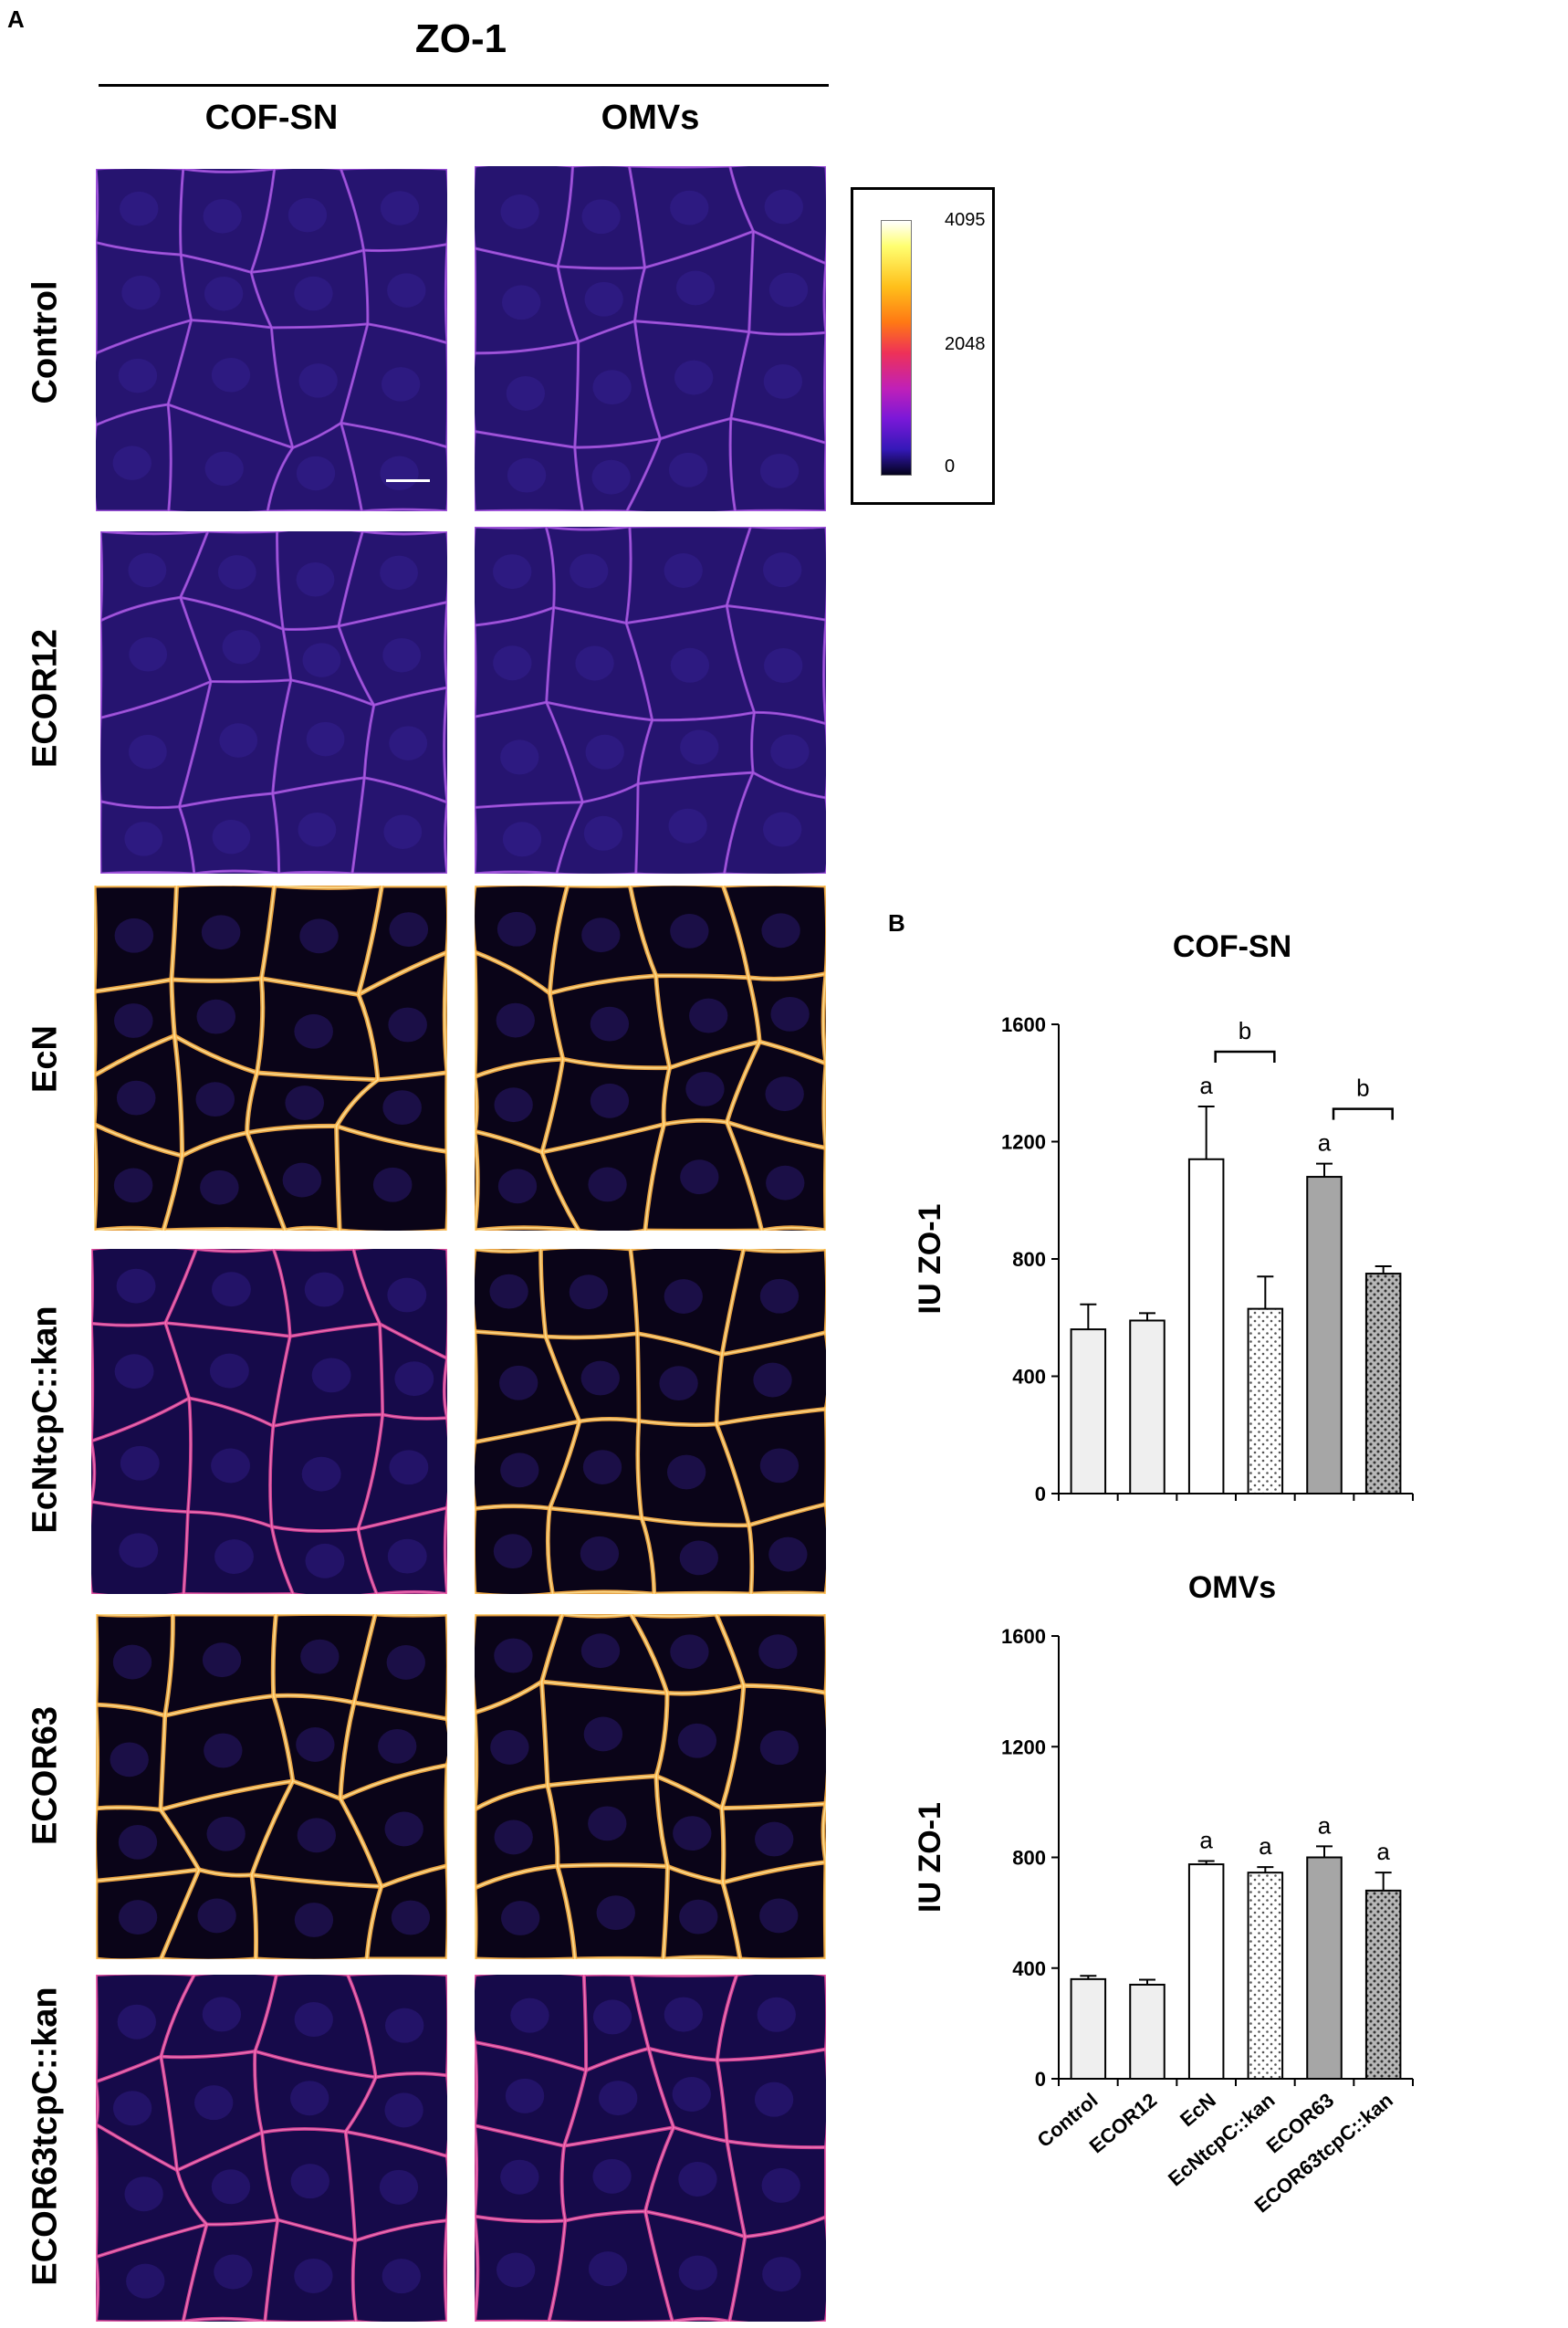 Image resolution: width=1568 pixels, height=2328 pixels. I want to click on title-divider, so click(464, 86).